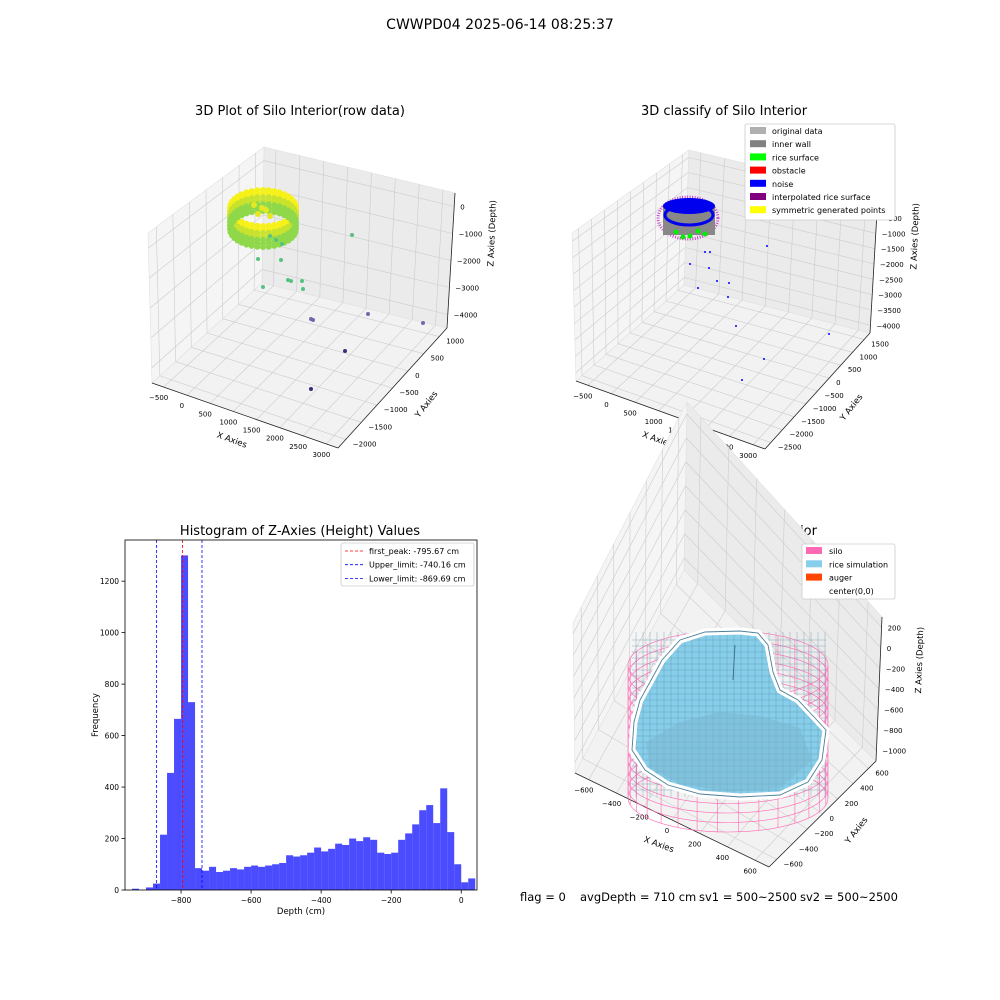  What do you see at coordinates (414, 551) in the screenshot?
I see `histogram-legend-label: first_peak: -795.67 cm` at bounding box center [414, 551].